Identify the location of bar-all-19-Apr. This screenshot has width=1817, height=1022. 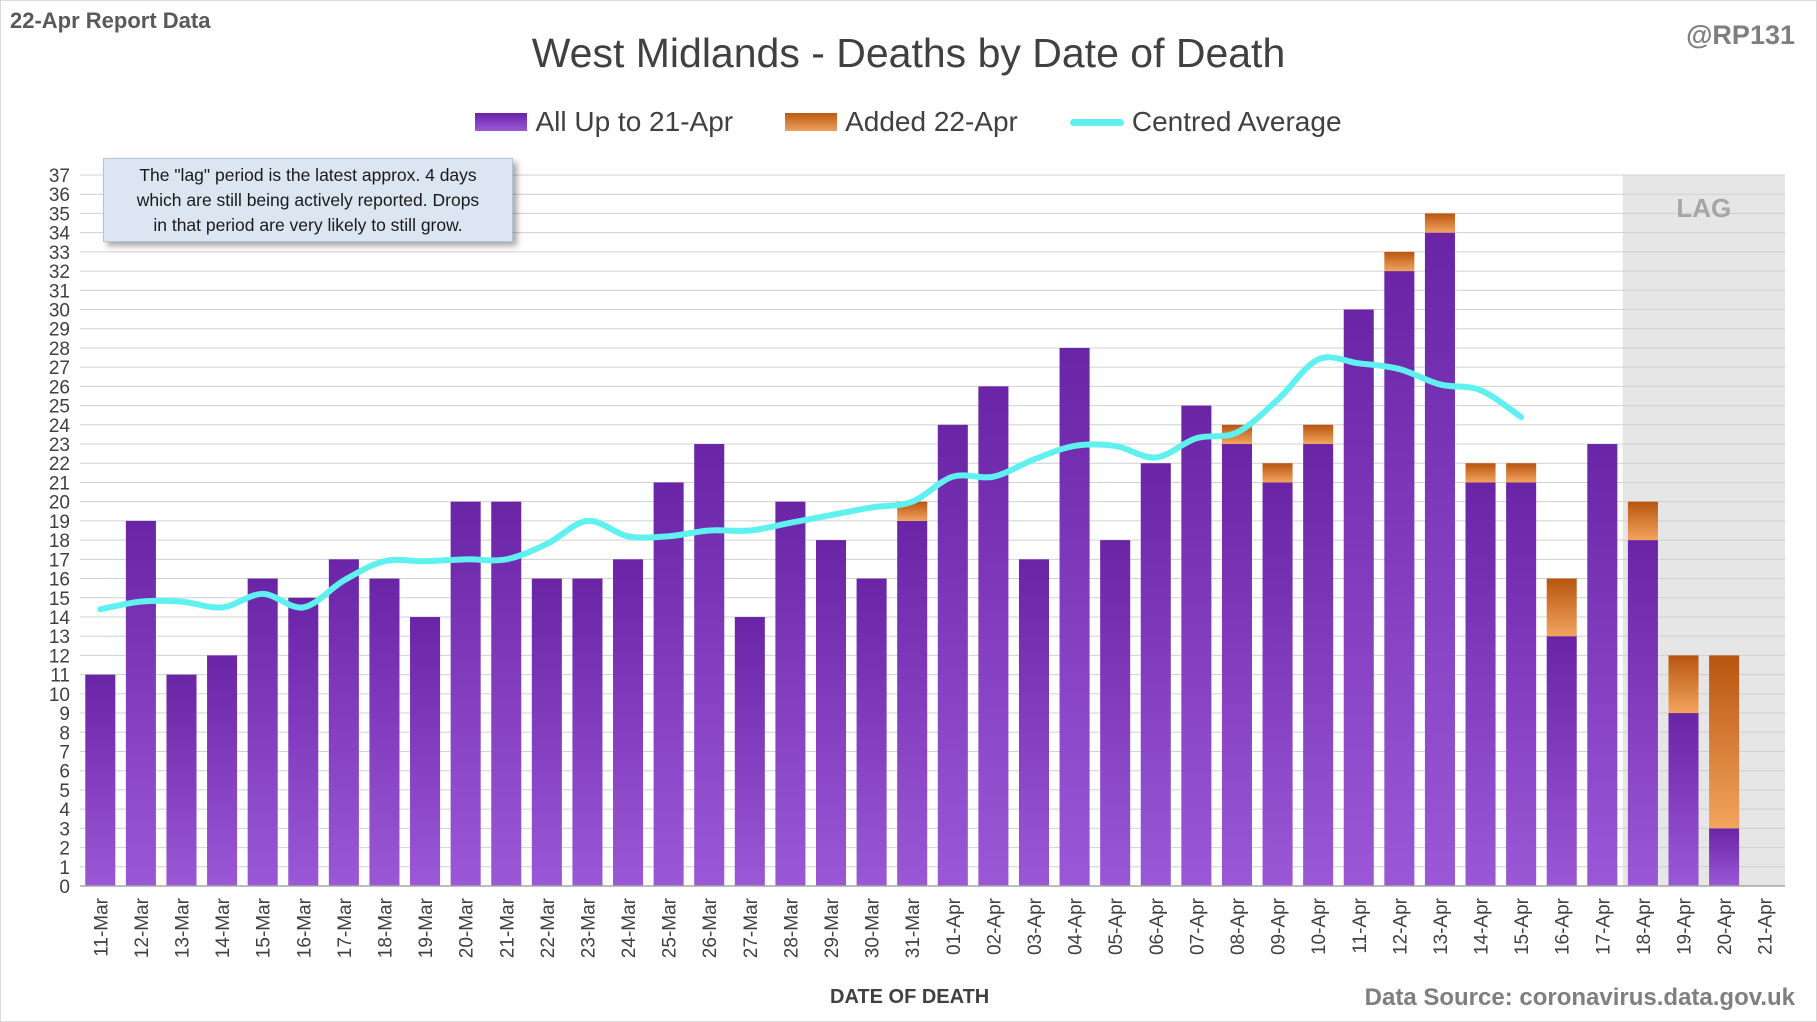
(1683, 799).